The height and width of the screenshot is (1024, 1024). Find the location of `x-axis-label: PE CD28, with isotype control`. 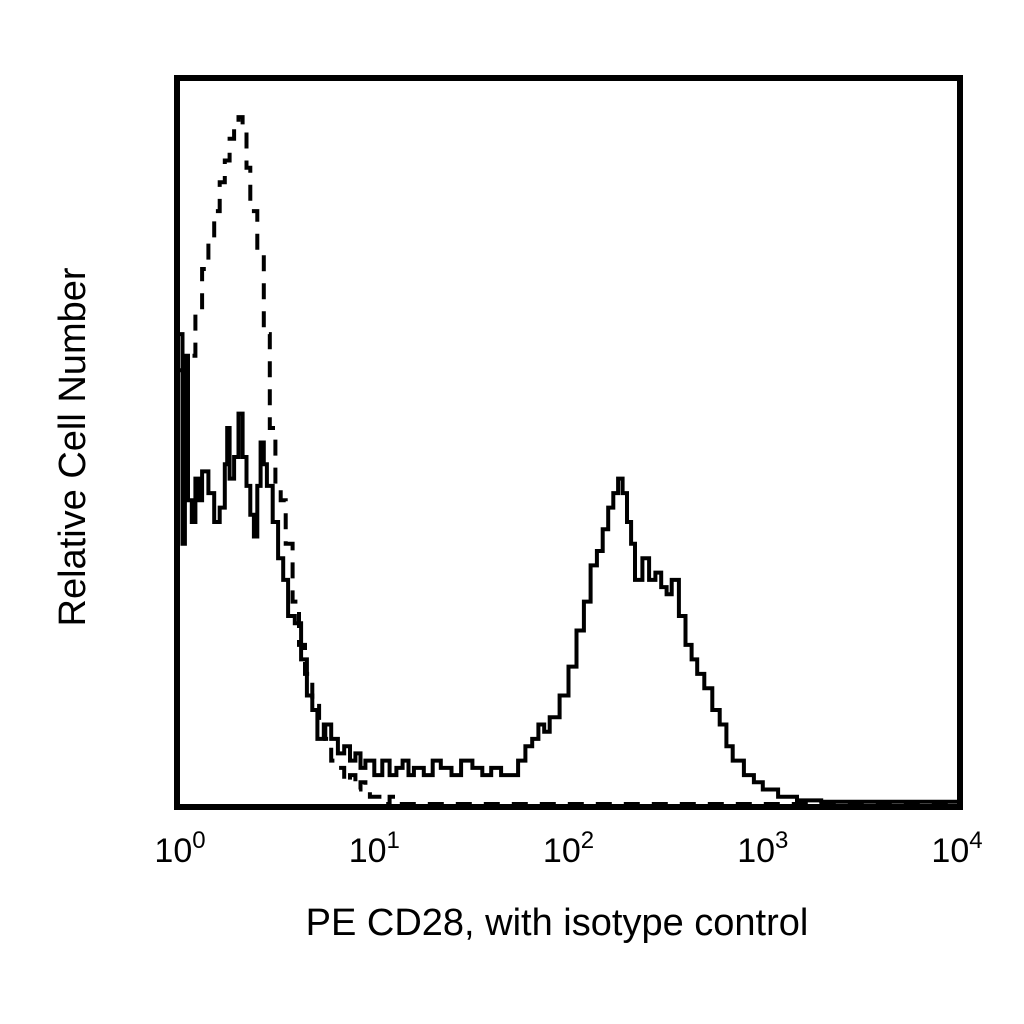

x-axis-label: PE CD28, with isotype control is located at coordinates (557, 923).